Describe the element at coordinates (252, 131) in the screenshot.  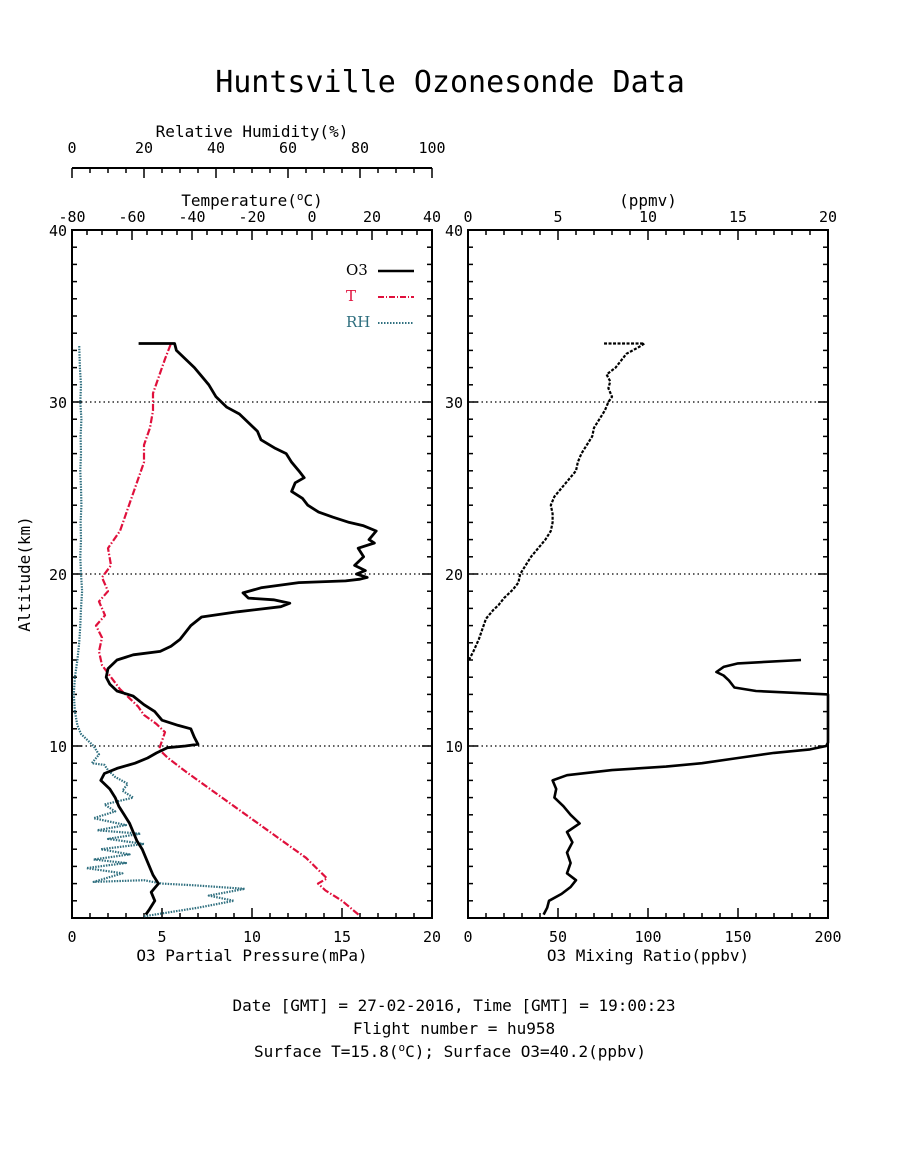
I see `rh-axis-label: Relative Humidity(%)` at that location.